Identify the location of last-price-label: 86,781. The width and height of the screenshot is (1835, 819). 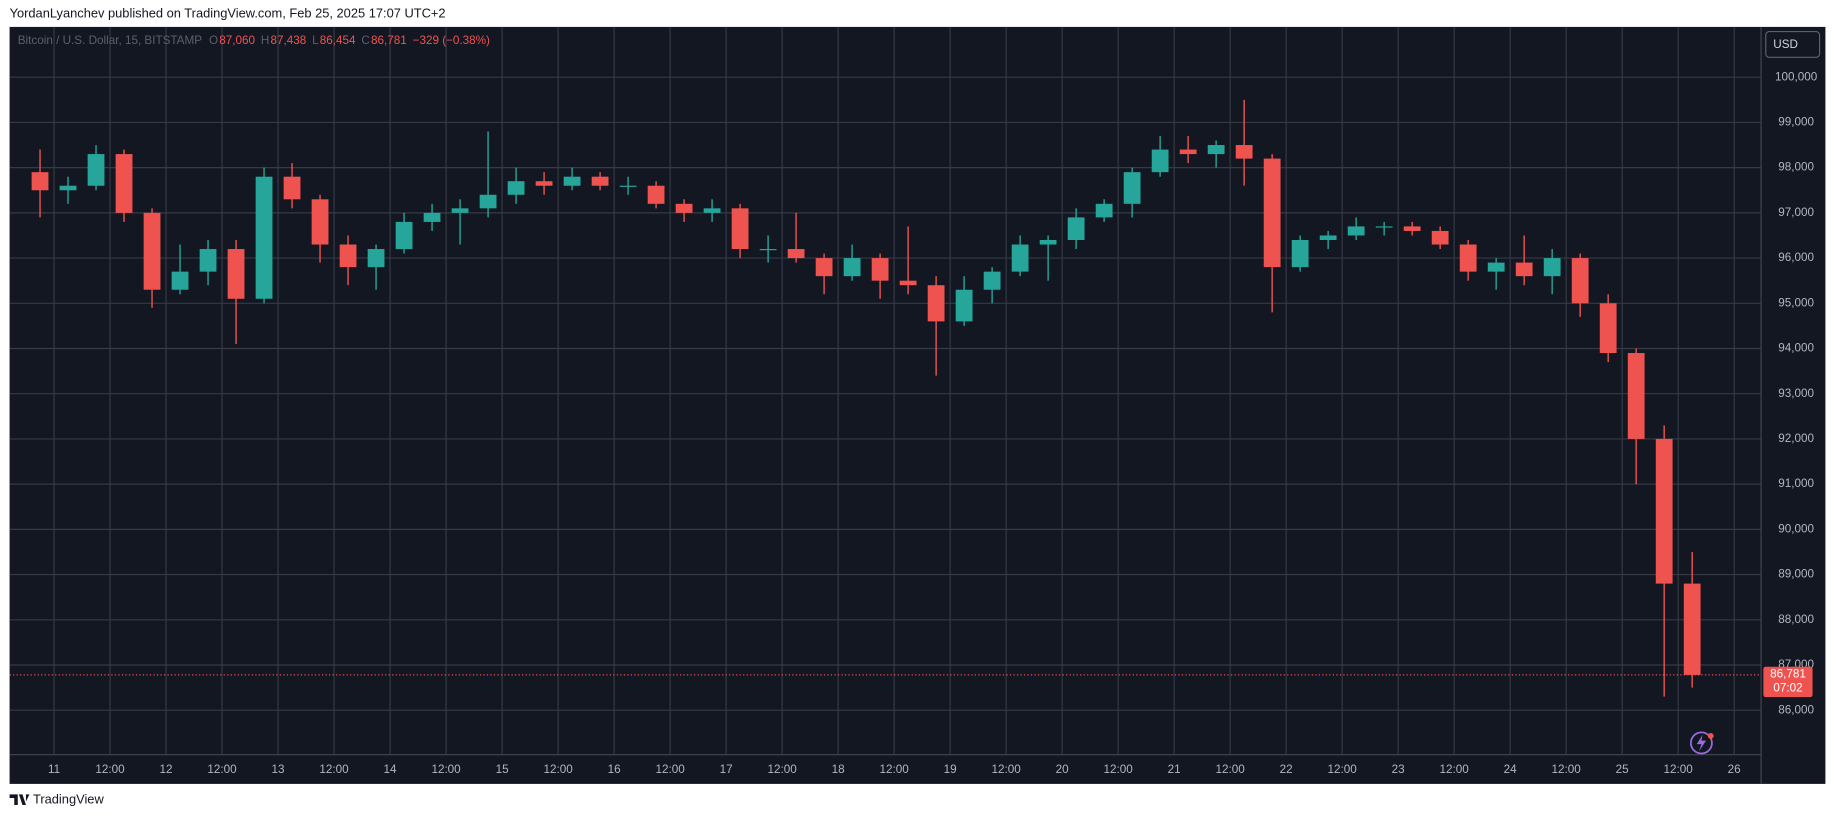
(1788, 673).